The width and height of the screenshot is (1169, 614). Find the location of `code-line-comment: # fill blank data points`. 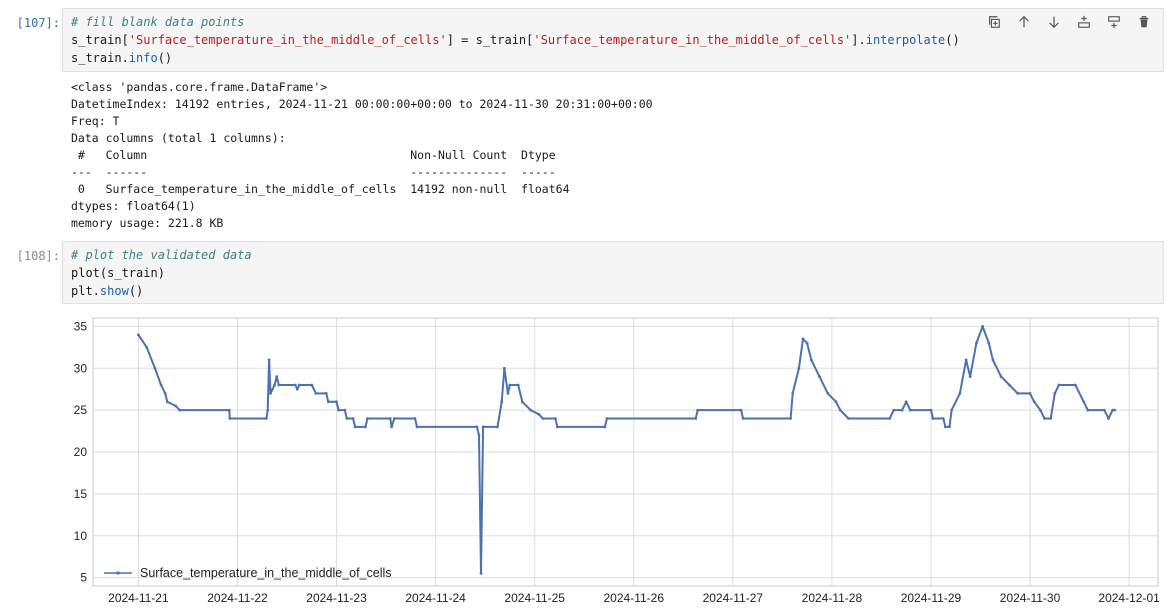

code-line-comment: # fill blank data points is located at coordinates (613, 22).